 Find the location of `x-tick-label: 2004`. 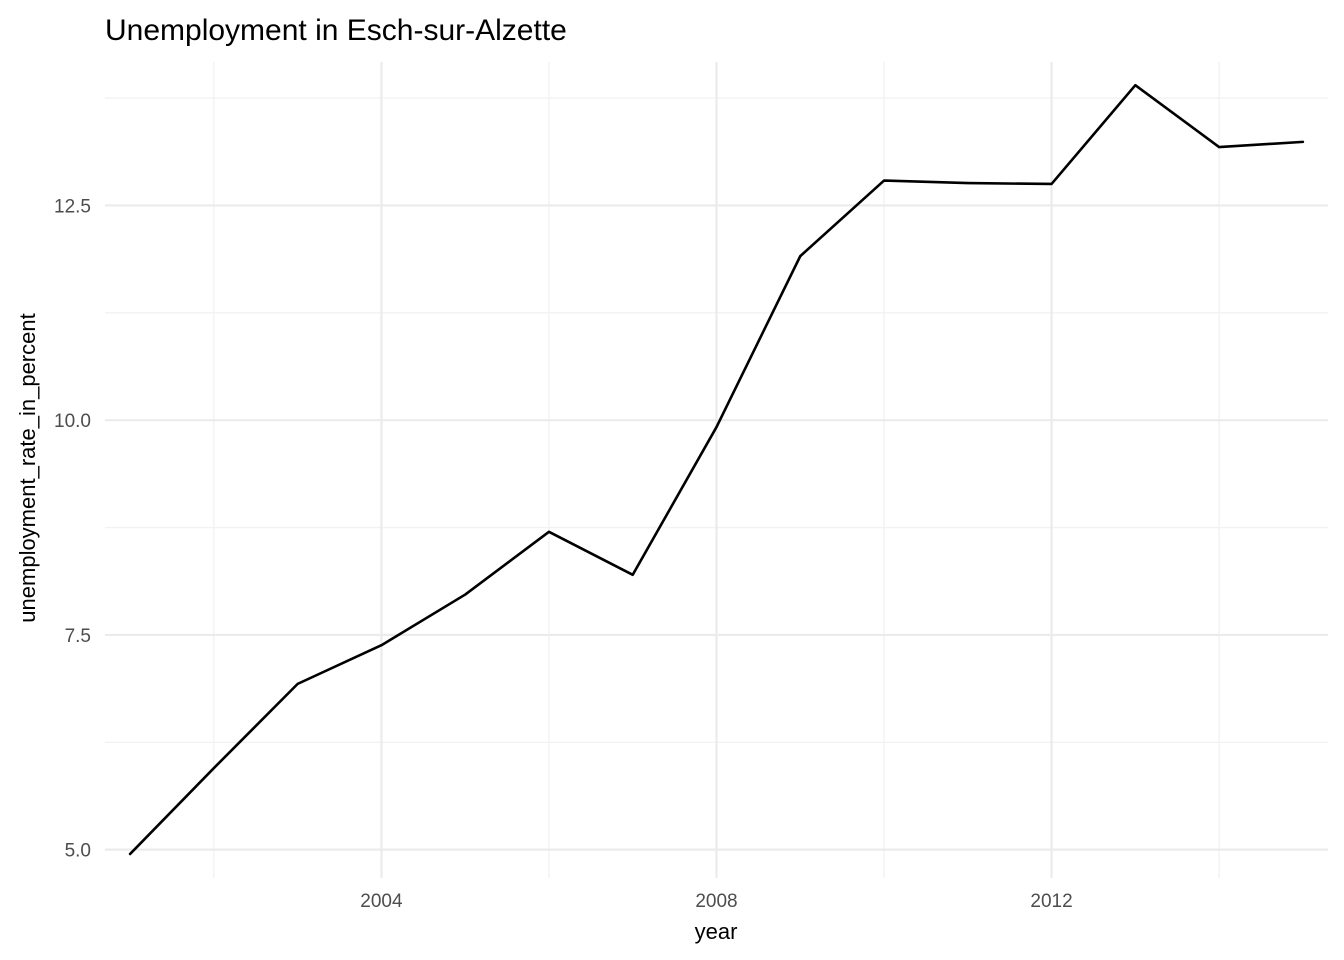

x-tick-label: 2004 is located at coordinates (381, 901).